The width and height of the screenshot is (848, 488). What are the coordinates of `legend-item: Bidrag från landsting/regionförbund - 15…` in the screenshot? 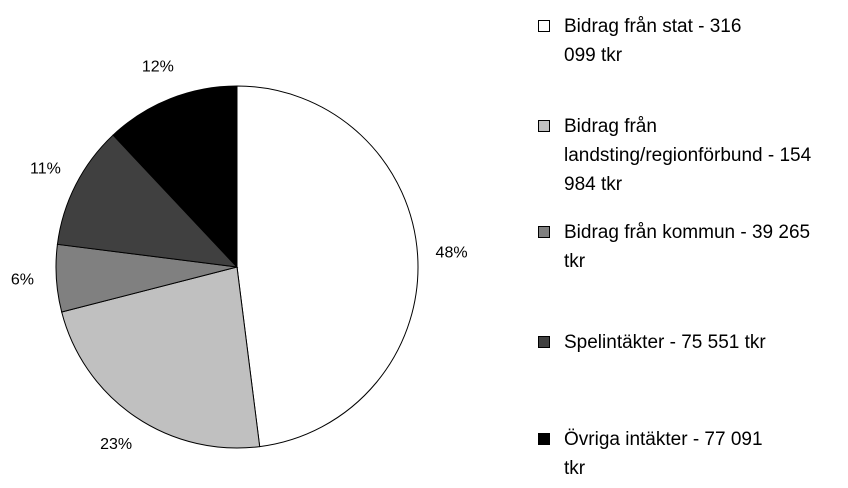 It's located at (685, 155).